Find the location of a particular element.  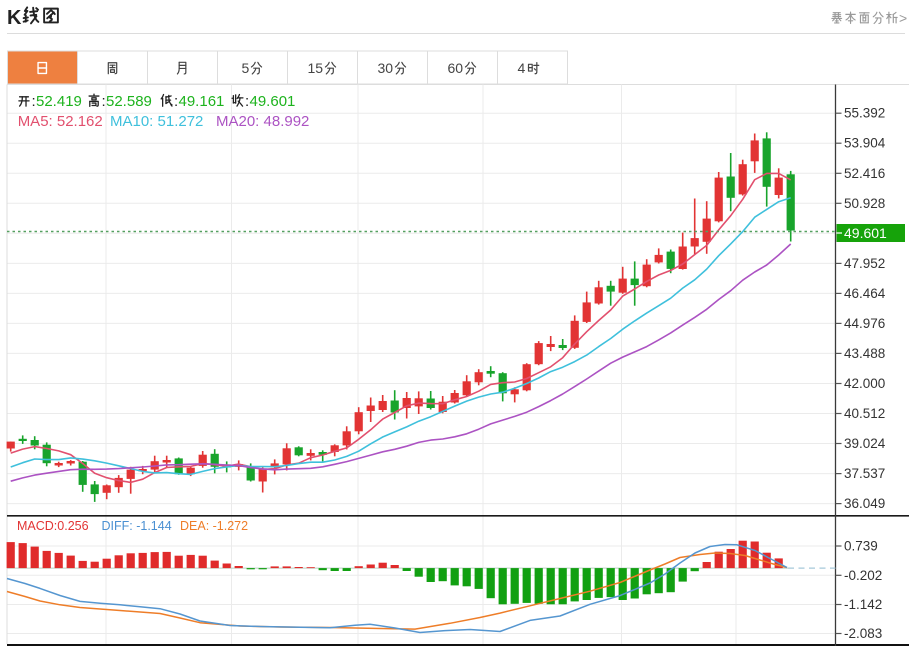

svg-text: 44.976 is located at coordinates (864, 323).